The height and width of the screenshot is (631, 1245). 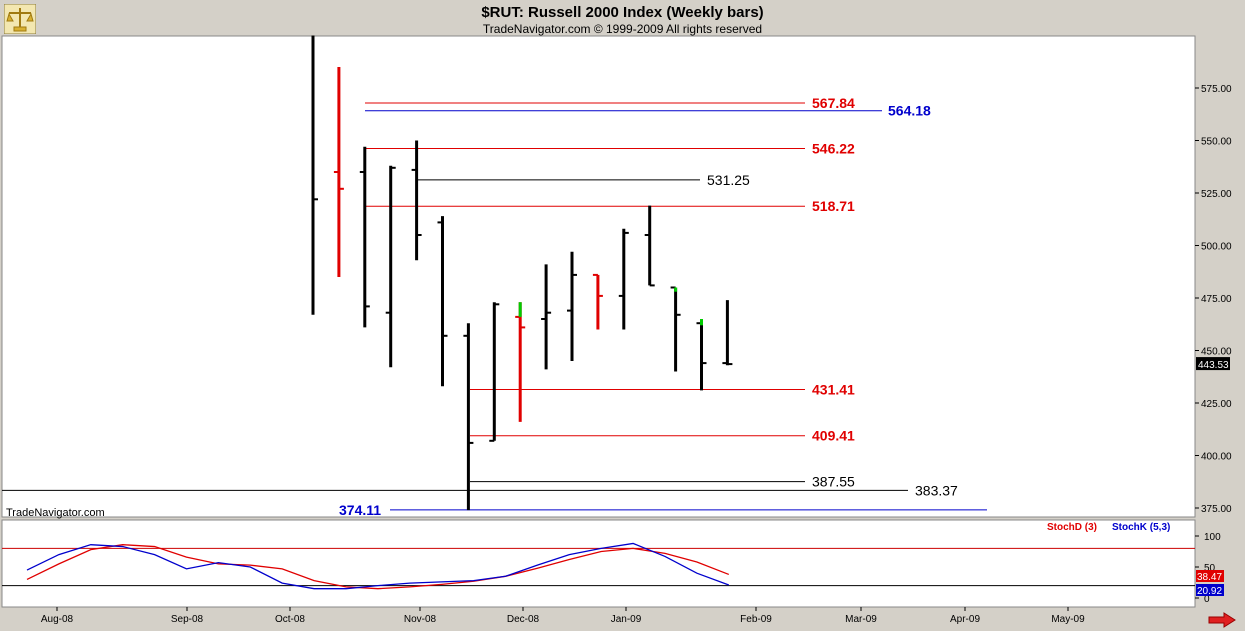 I want to click on time-axis-label: May-09, so click(x=1068, y=619).